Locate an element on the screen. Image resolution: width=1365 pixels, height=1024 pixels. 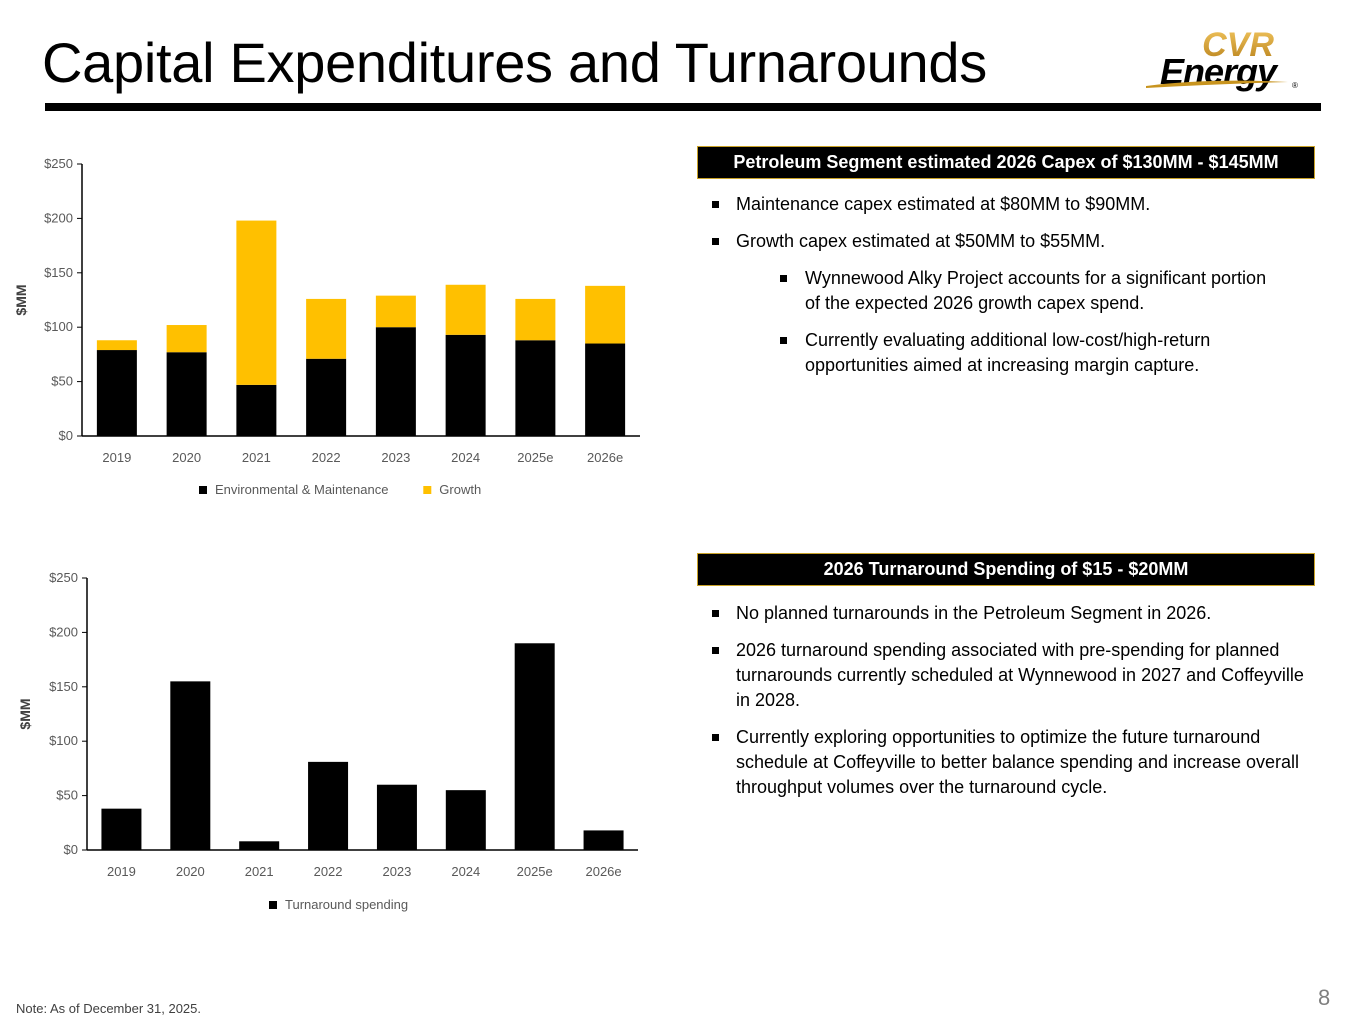
legend-label: Environmental & Maintenance is located at coordinates (301, 489).